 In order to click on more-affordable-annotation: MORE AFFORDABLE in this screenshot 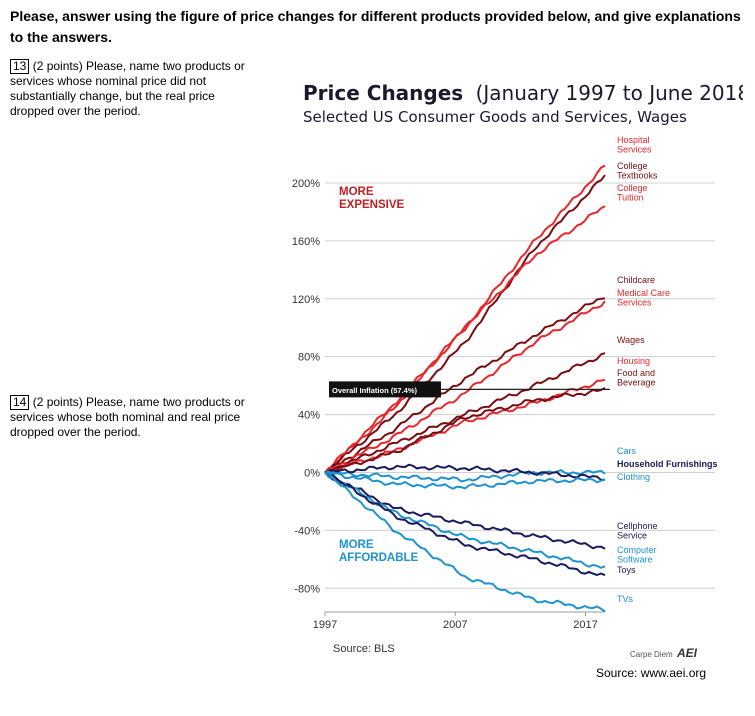, I will do `click(379, 551)`.